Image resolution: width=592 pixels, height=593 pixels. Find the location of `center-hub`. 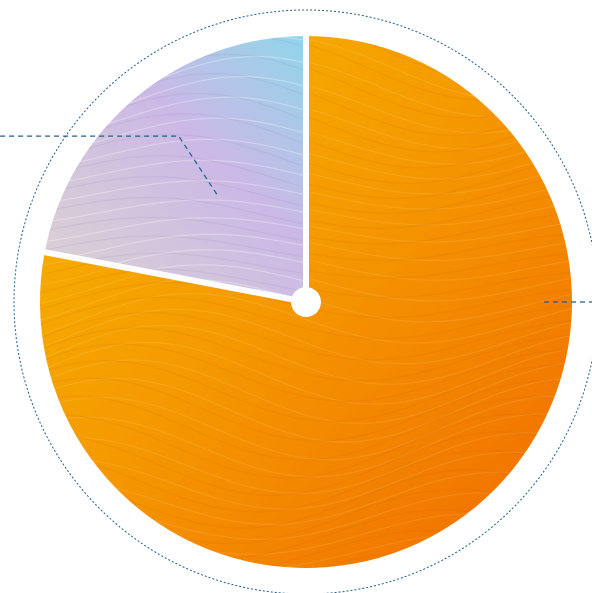

center-hub is located at coordinates (306, 302).